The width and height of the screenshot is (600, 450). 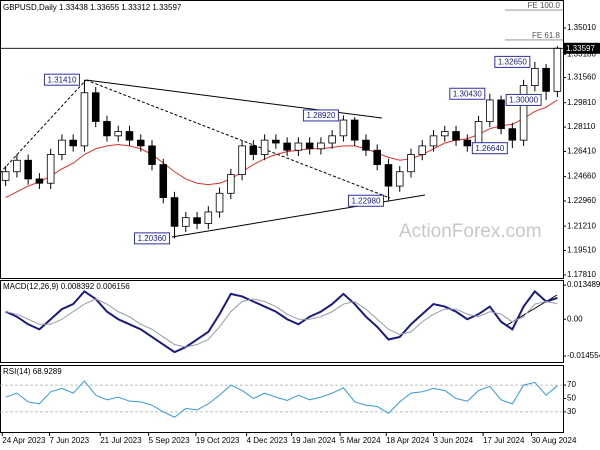 I want to click on x-tick-label: 4 Dec 2023, so click(x=267, y=440).